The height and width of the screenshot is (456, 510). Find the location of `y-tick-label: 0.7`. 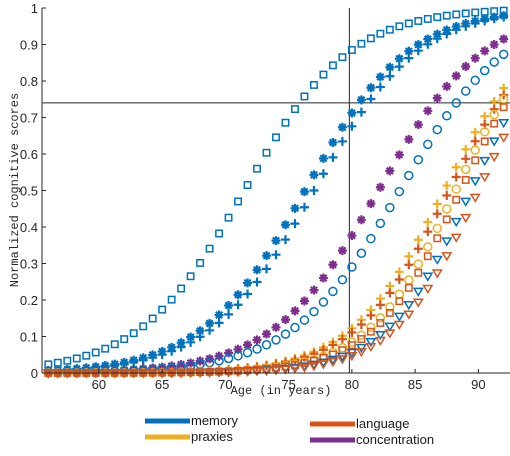

y-tick-label: 0.7 is located at coordinates (29, 118).